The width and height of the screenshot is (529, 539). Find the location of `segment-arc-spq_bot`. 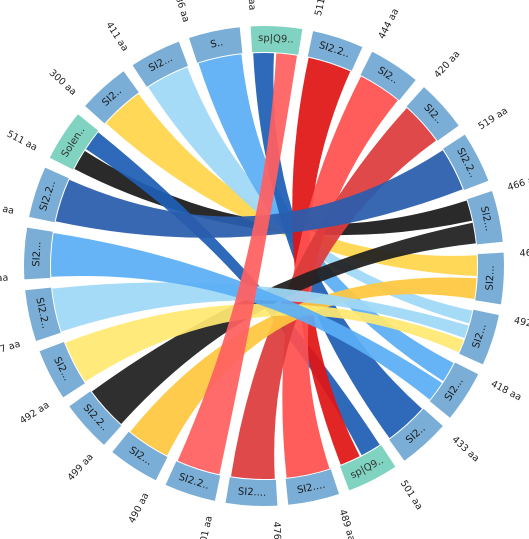

segment-arc-spq_bot is located at coordinates (368, 468).